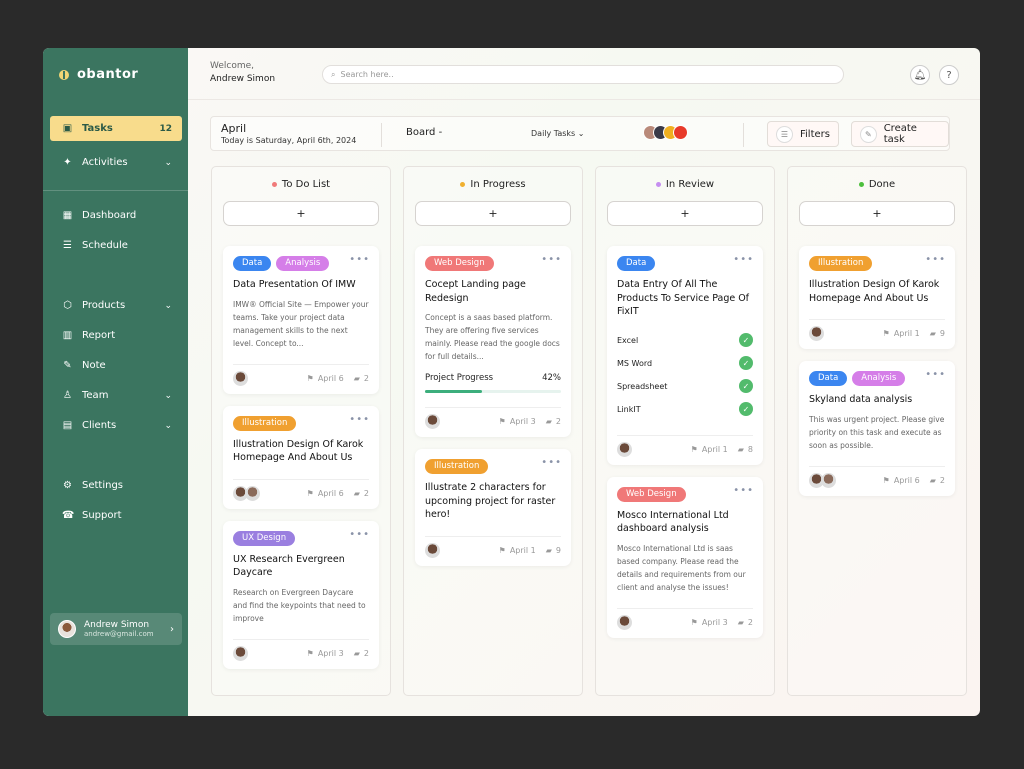  Describe the element at coordinates (949, 75) in the screenshot. I see `help-icon: ?` at that location.